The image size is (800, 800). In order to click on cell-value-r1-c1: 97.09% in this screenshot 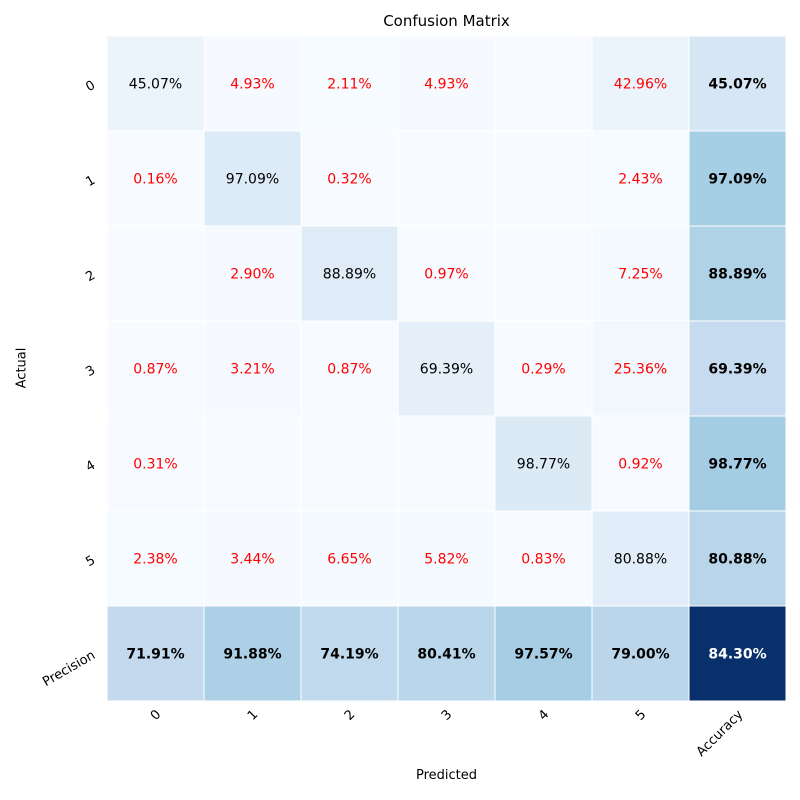, I will do `click(252, 180)`.